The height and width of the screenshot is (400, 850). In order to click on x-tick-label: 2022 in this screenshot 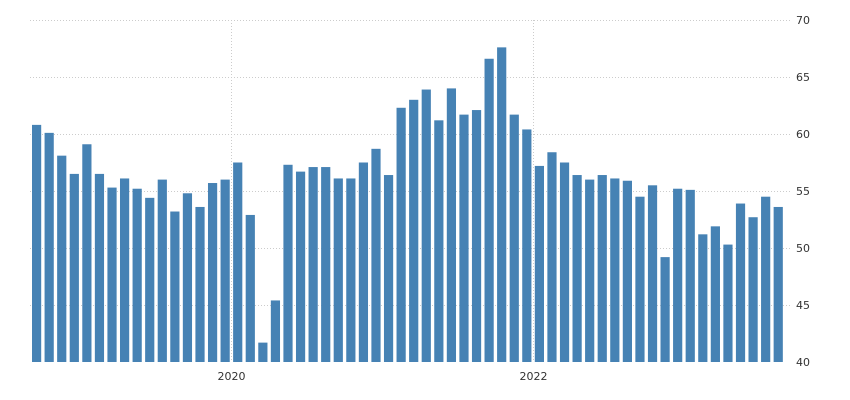, I will do `click(534, 376)`.